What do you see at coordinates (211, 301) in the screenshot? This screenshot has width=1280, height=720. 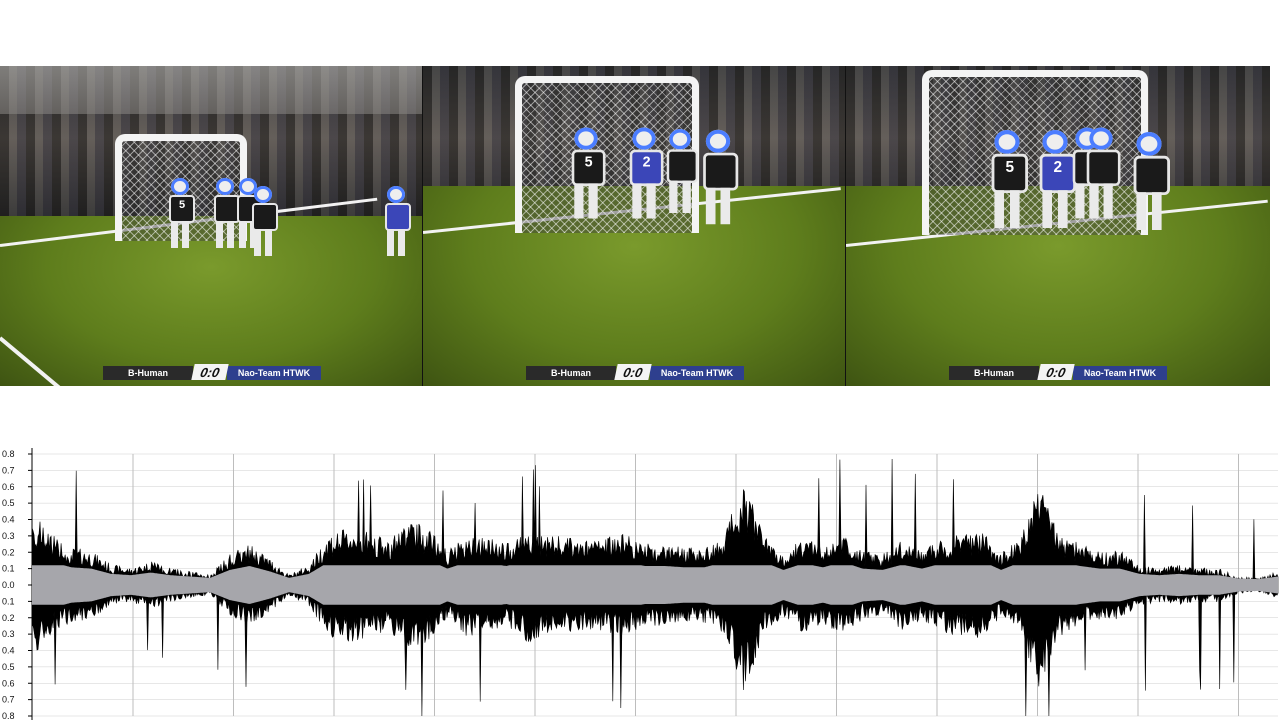 I see `soccer-field` at bounding box center [211, 301].